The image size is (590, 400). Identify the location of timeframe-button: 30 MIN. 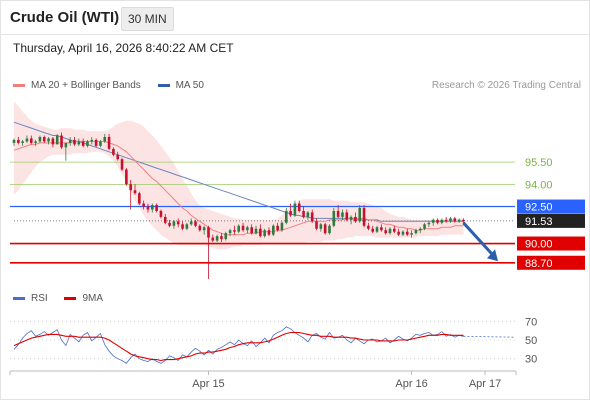
(147, 19).